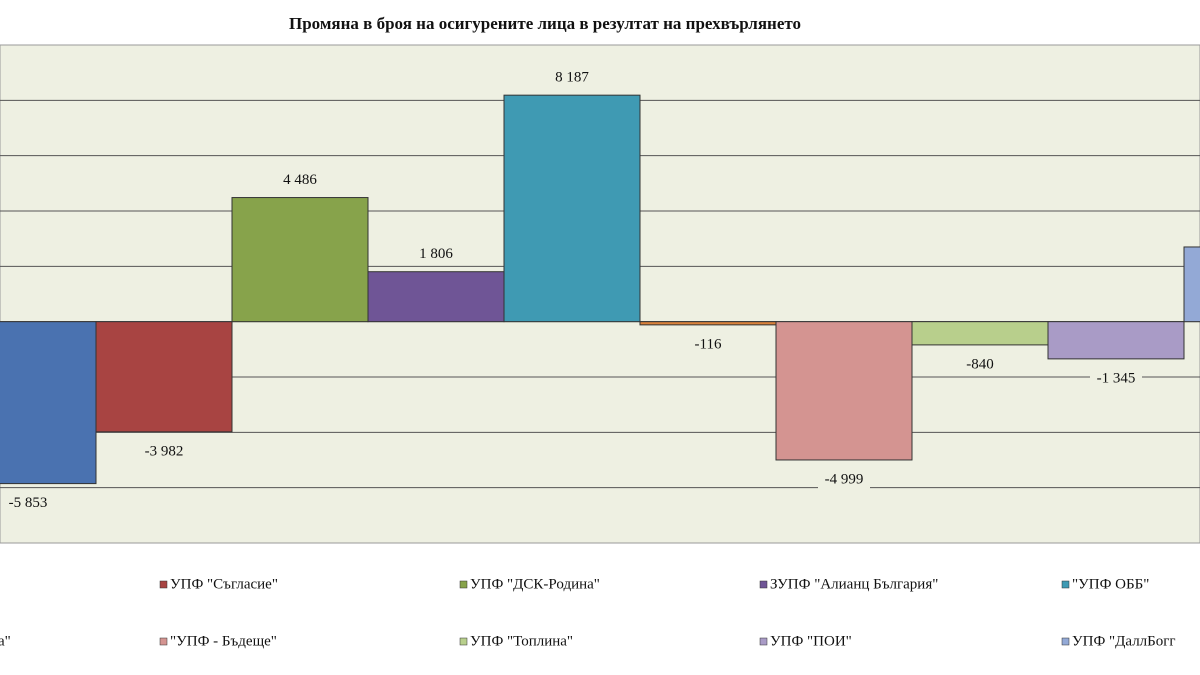 The image size is (1200, 675). What do you see at coordinates (811, 641) in the screenshot?
I see `legend-label: УПФ "ПОИ"` at bounding box center [811, 641].